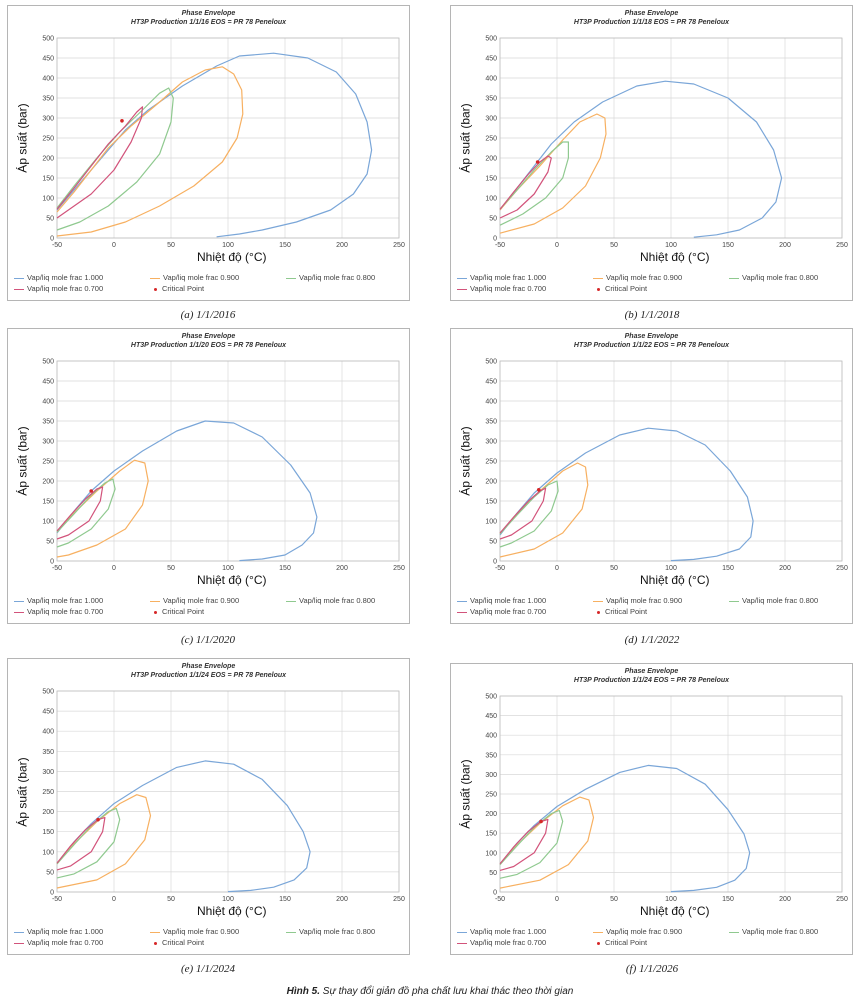  Describe the element at coordinates (465, 138) in the screenshot. I see `y-axis-label-b: Áp suất (bar)` at that location.